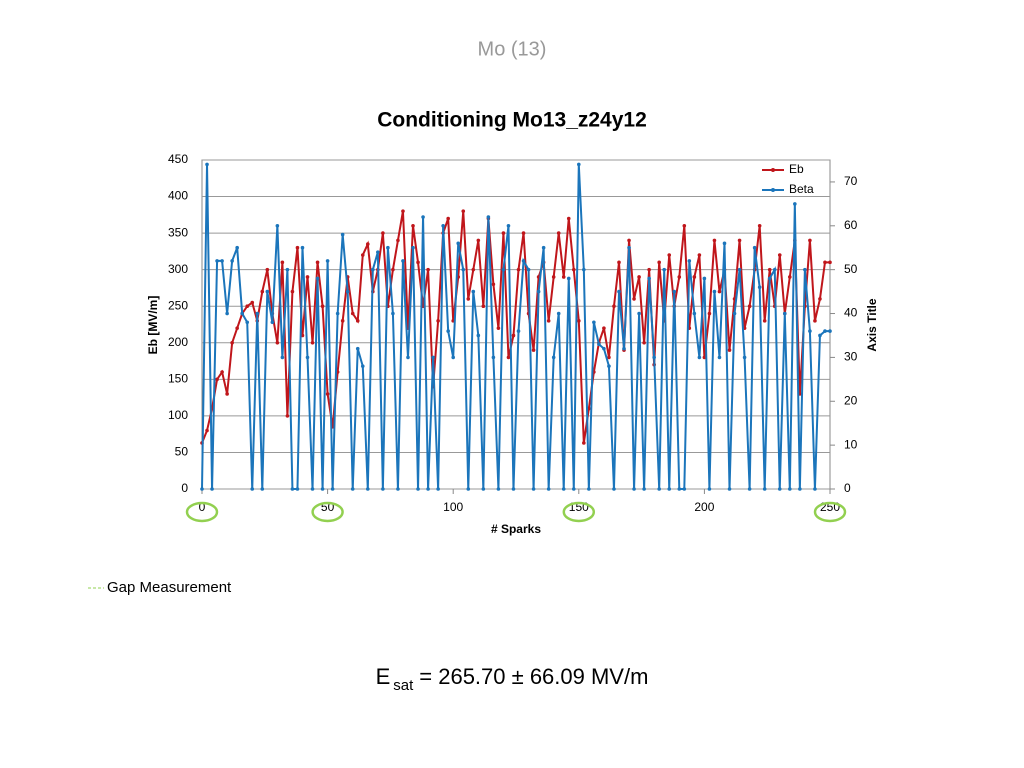 This screenshot has width=1024, height=768. I want to click on gap-marker, so click(202, 512).